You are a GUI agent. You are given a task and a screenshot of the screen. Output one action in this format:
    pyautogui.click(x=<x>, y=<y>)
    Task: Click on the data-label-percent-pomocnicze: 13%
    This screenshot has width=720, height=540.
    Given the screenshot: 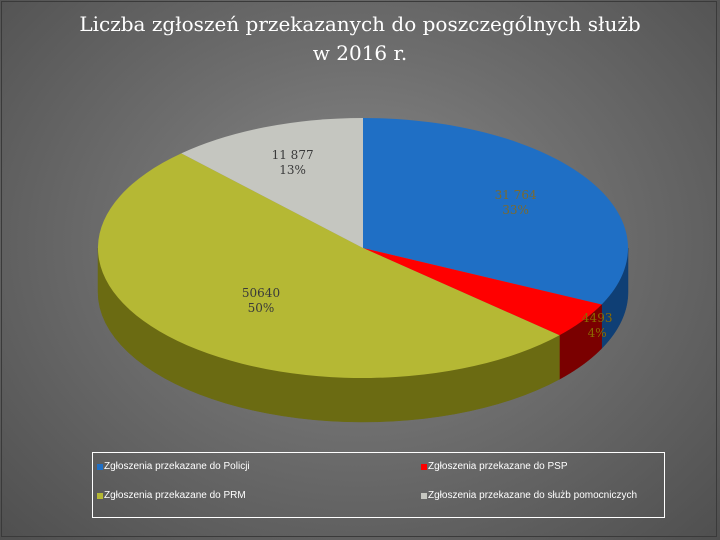 What is the action you would take?
    pyautogui.click(x=292, y=170)
    